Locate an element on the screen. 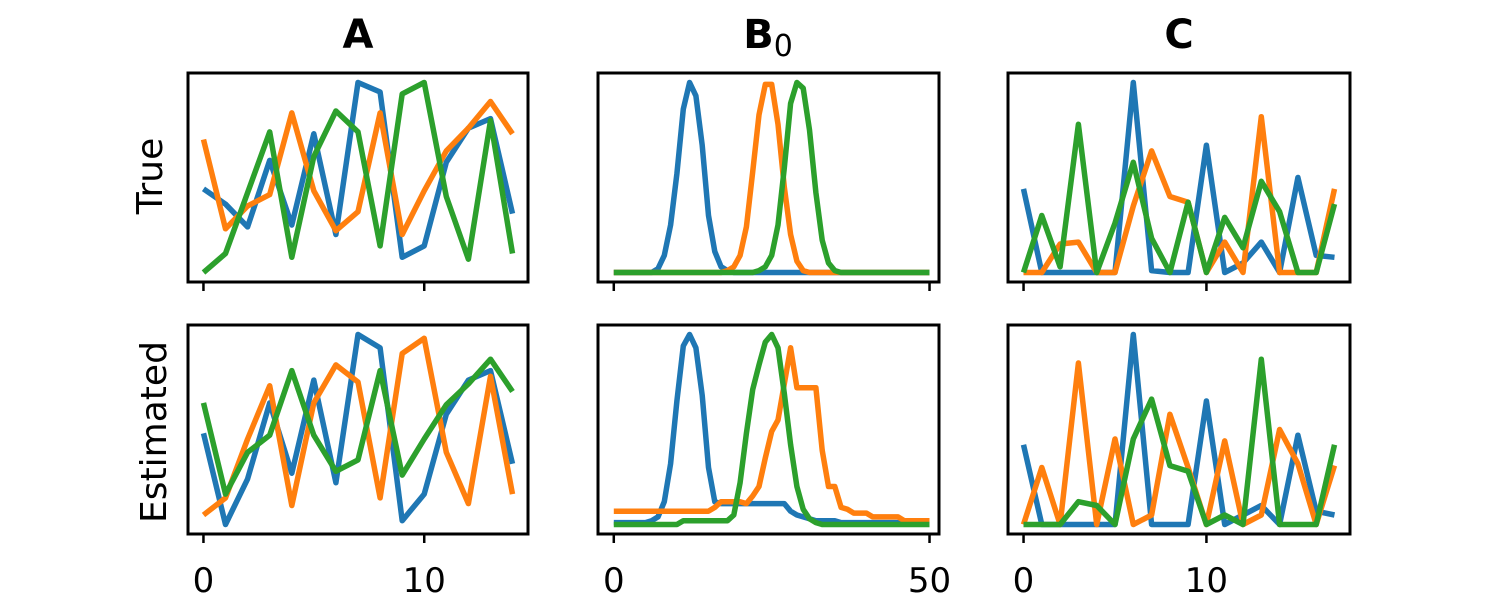 The image size is (1500, 600). panel-b0-true is located at coordinates (768, 181).